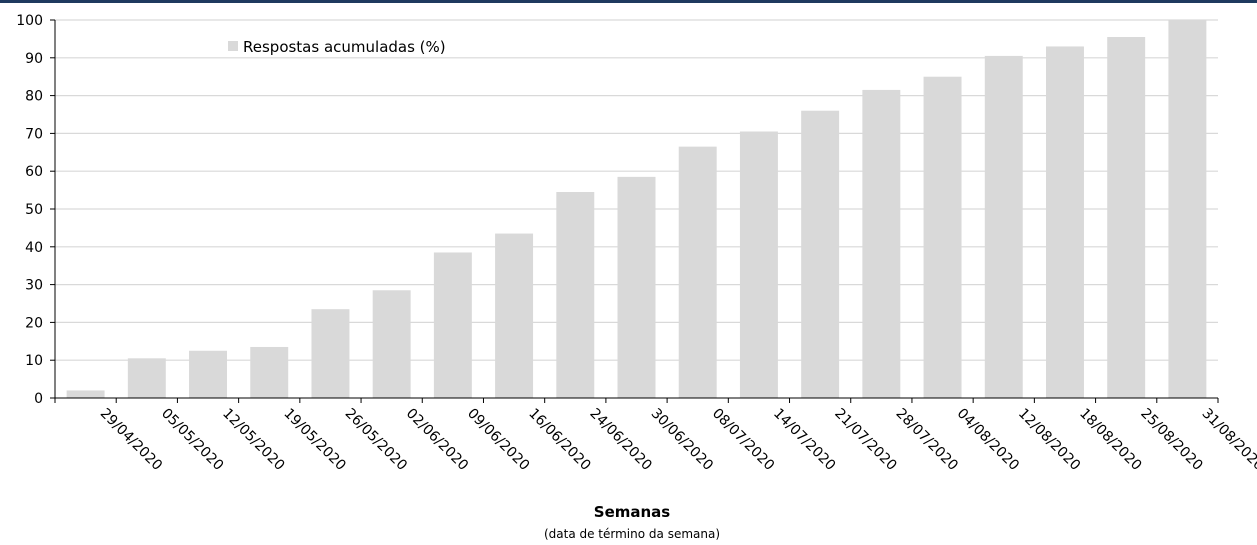 The height and width of the screenshot is (545, 1257). Describe the element at coordinates (34, 323) in the screenshot. I see `y-tick-label: 20` at that location.